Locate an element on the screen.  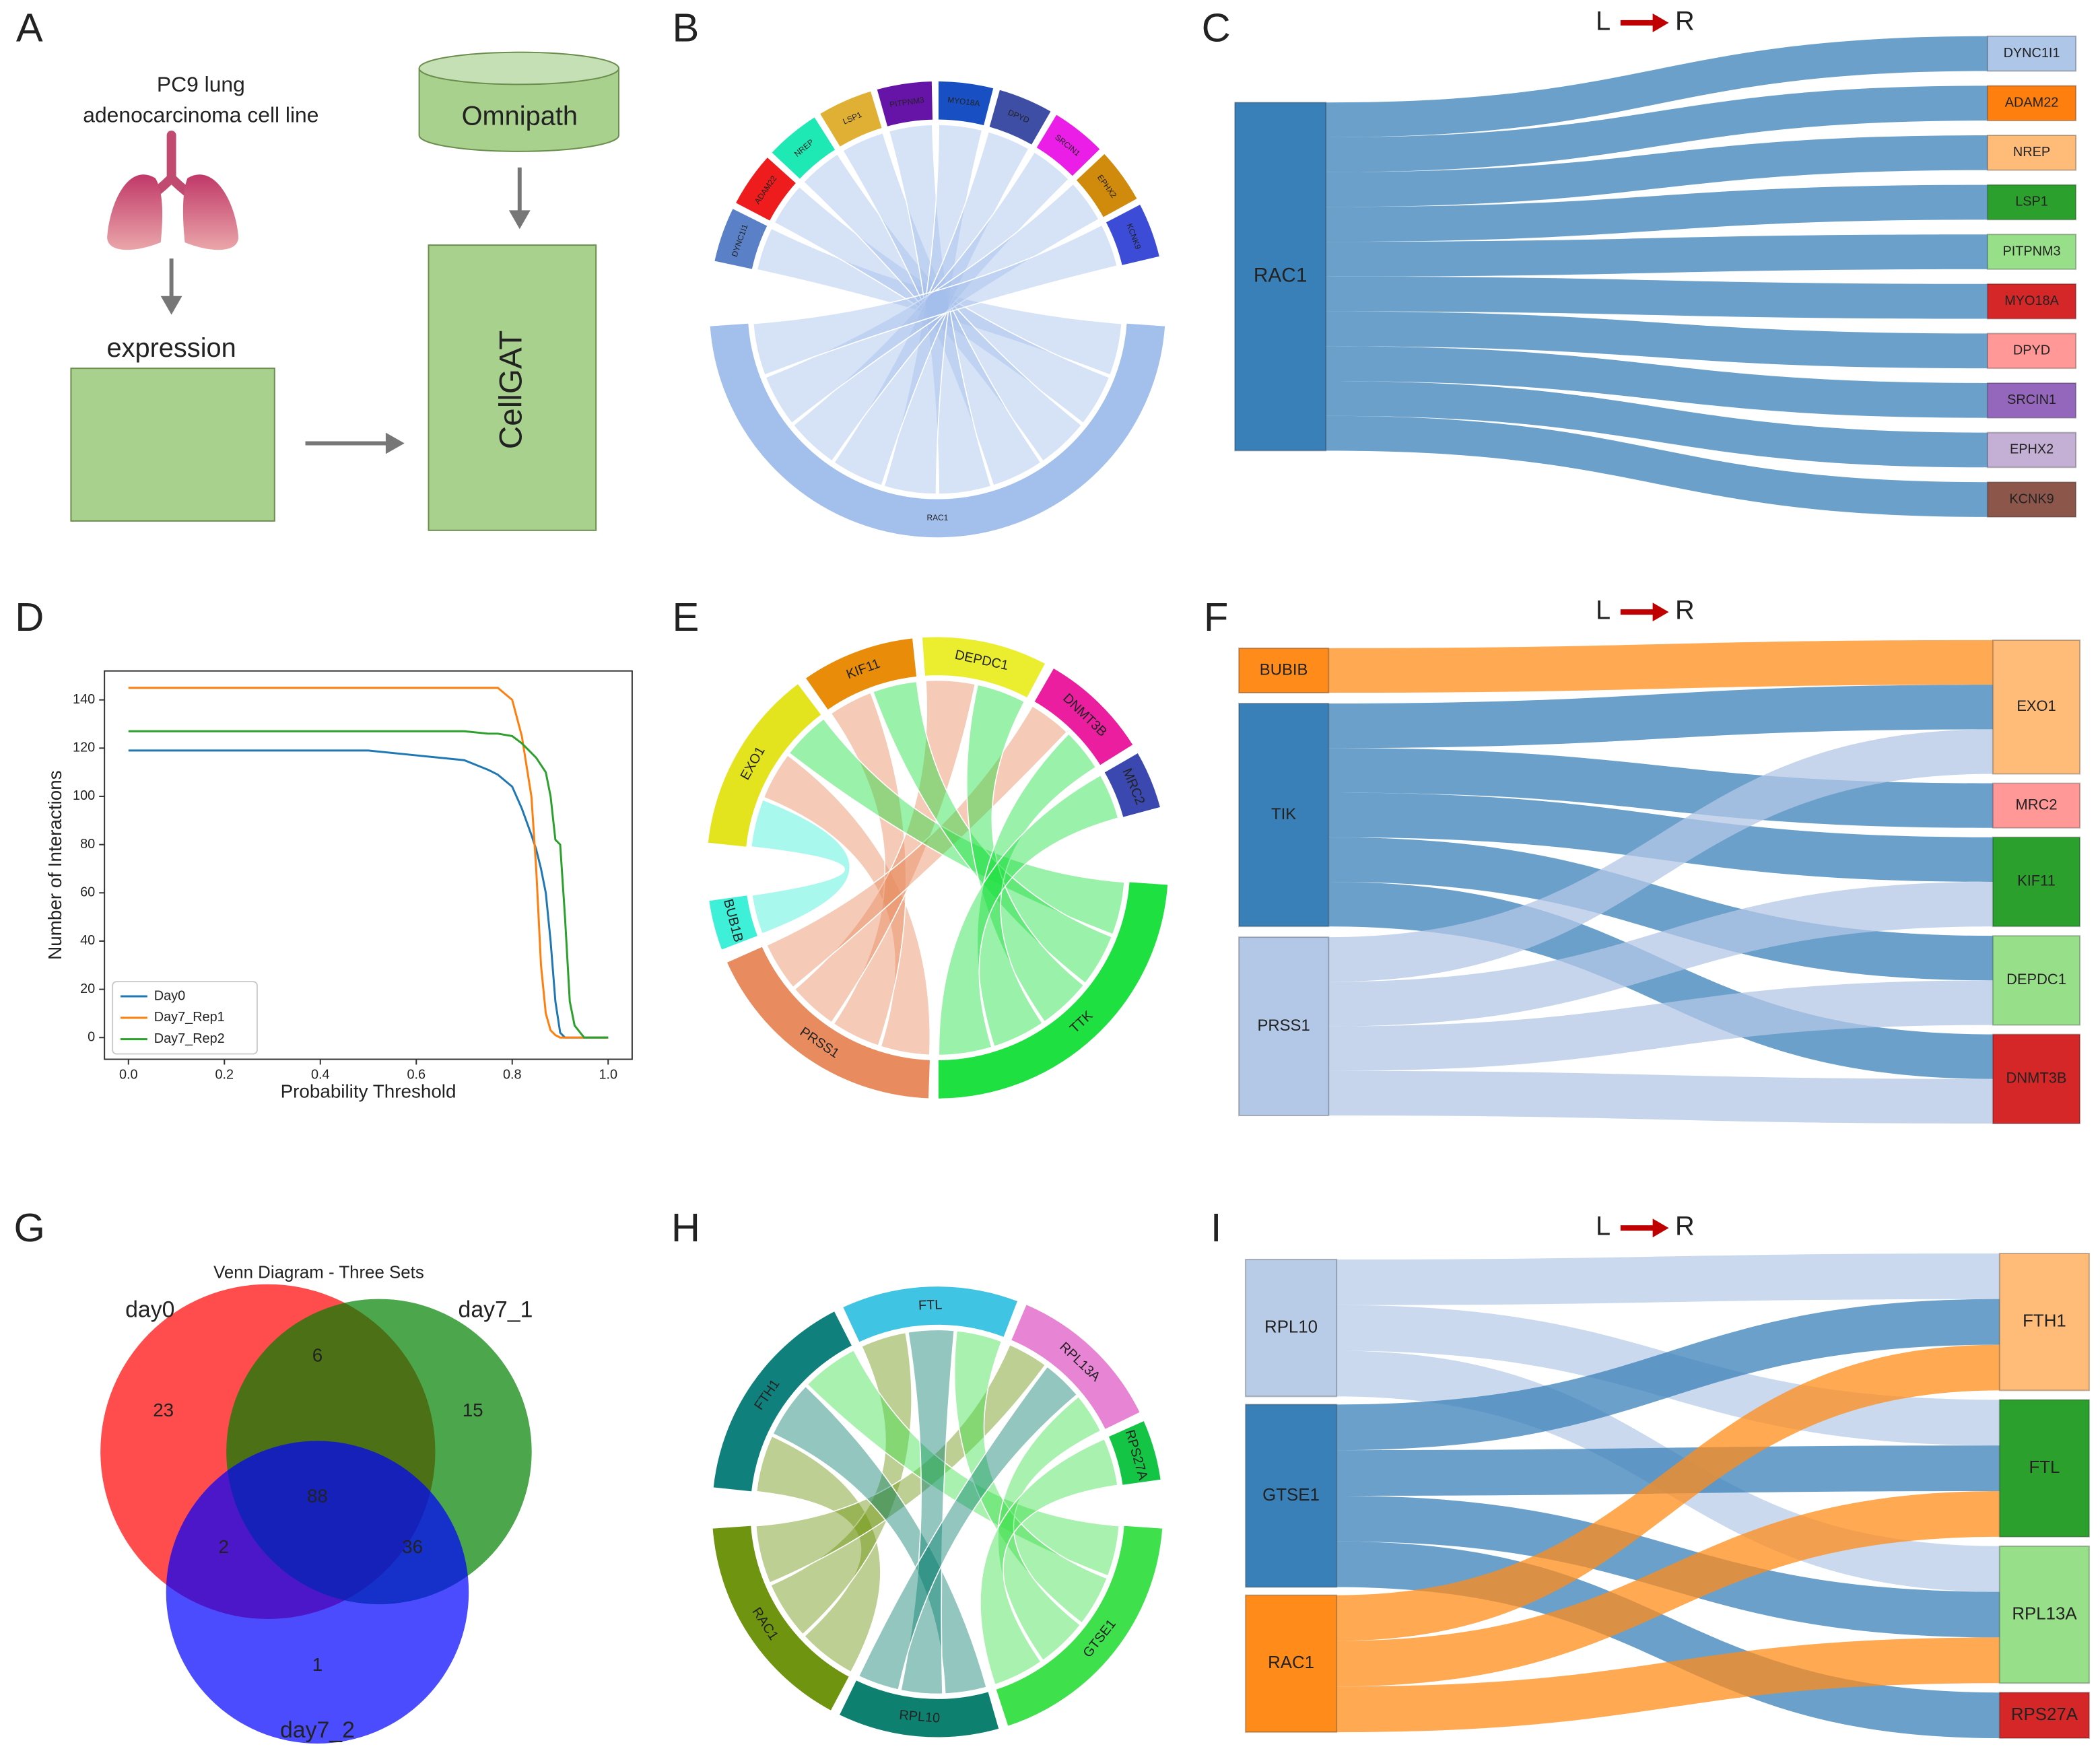
cell-line-text: PC9 lung is located at coordinates (201, 84).